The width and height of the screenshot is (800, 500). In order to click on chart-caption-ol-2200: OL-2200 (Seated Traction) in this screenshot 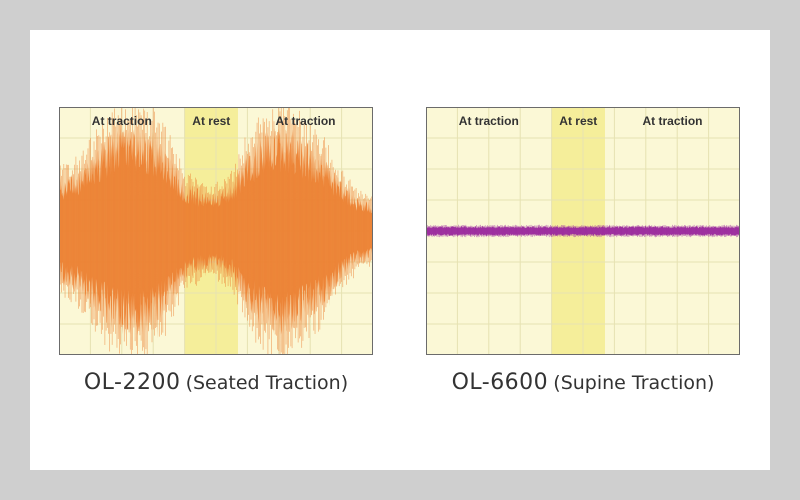, I will do `click(216, 382)`.